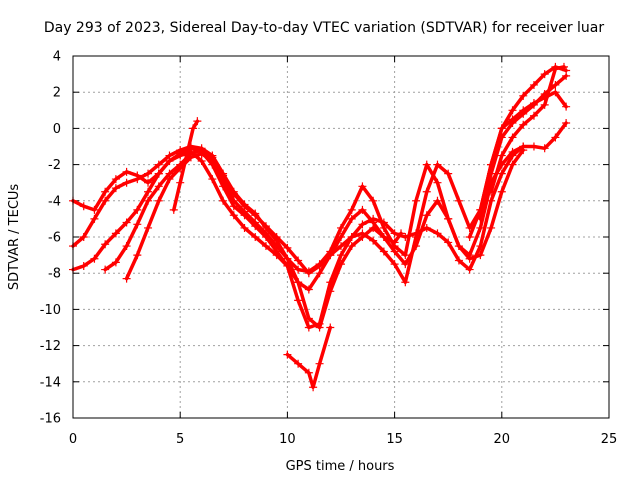  I want to click on x-axis-label: GPS time / hours, so click(340, 466).